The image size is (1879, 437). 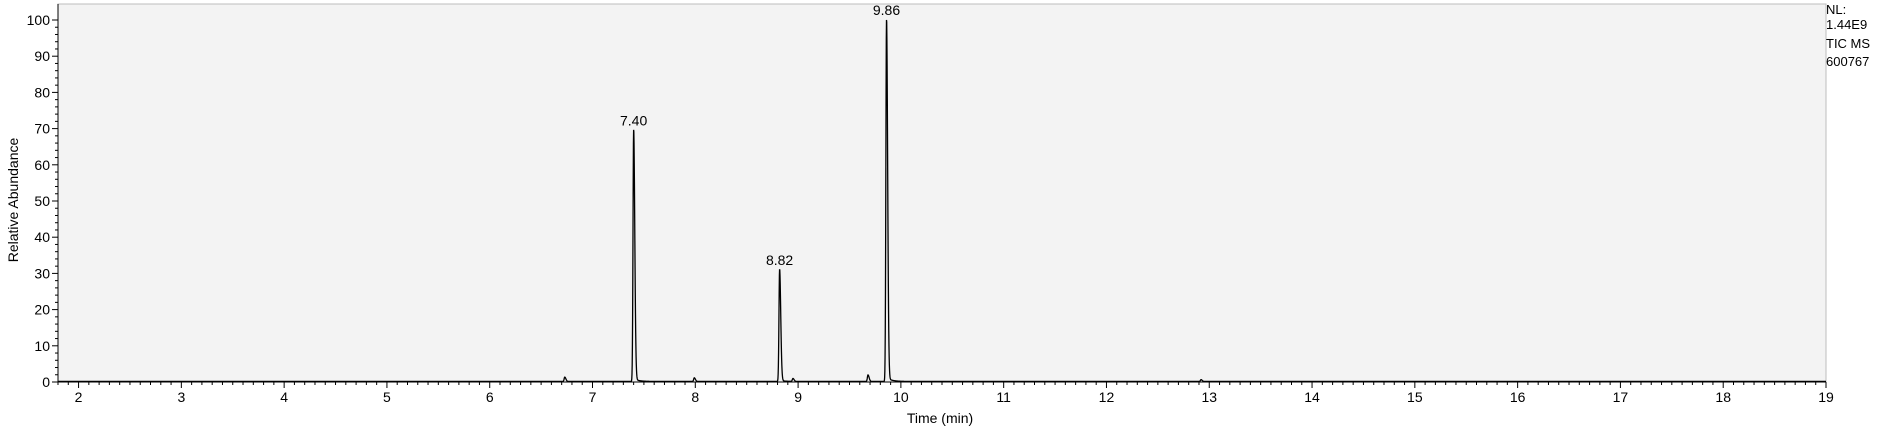 I want to click on y-tick-label: 90, so click(x=42, y=56).